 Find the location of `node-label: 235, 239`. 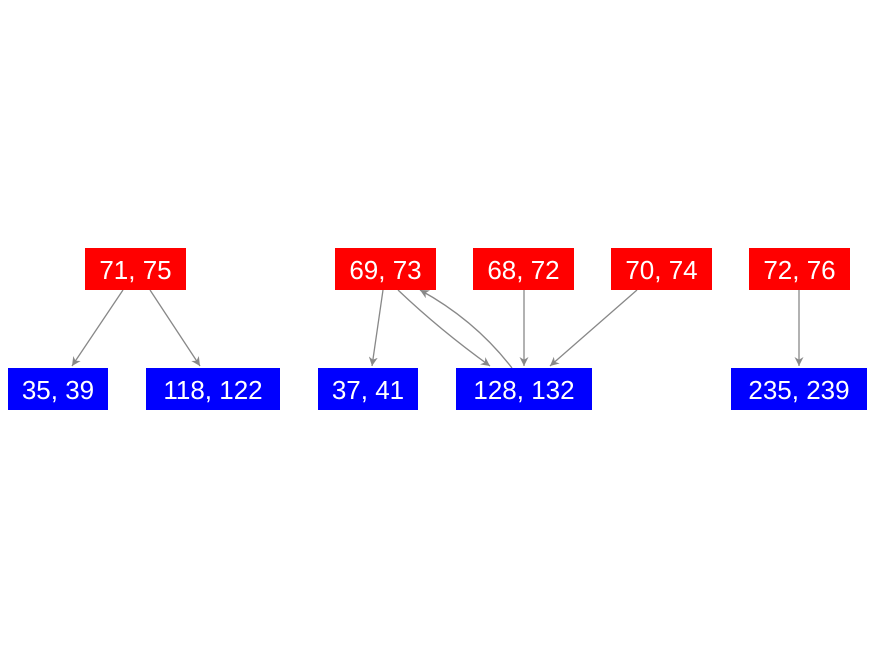

node-label: 235, 239 is located at coordinates (798, 390).